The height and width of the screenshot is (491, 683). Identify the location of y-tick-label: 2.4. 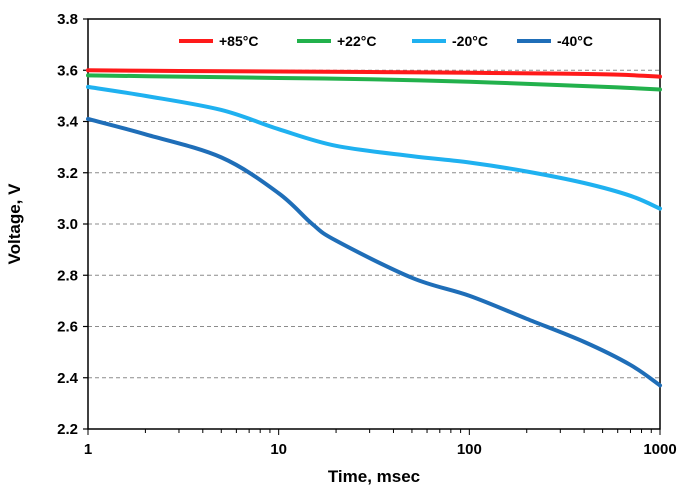
(68, 378).